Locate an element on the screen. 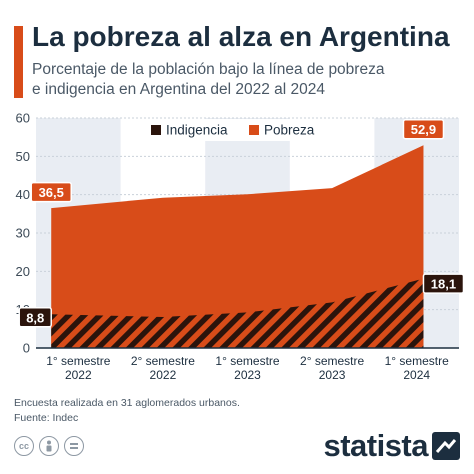  page-title: La pobreza al alza en Argentina is located at coordinates (241, 36).